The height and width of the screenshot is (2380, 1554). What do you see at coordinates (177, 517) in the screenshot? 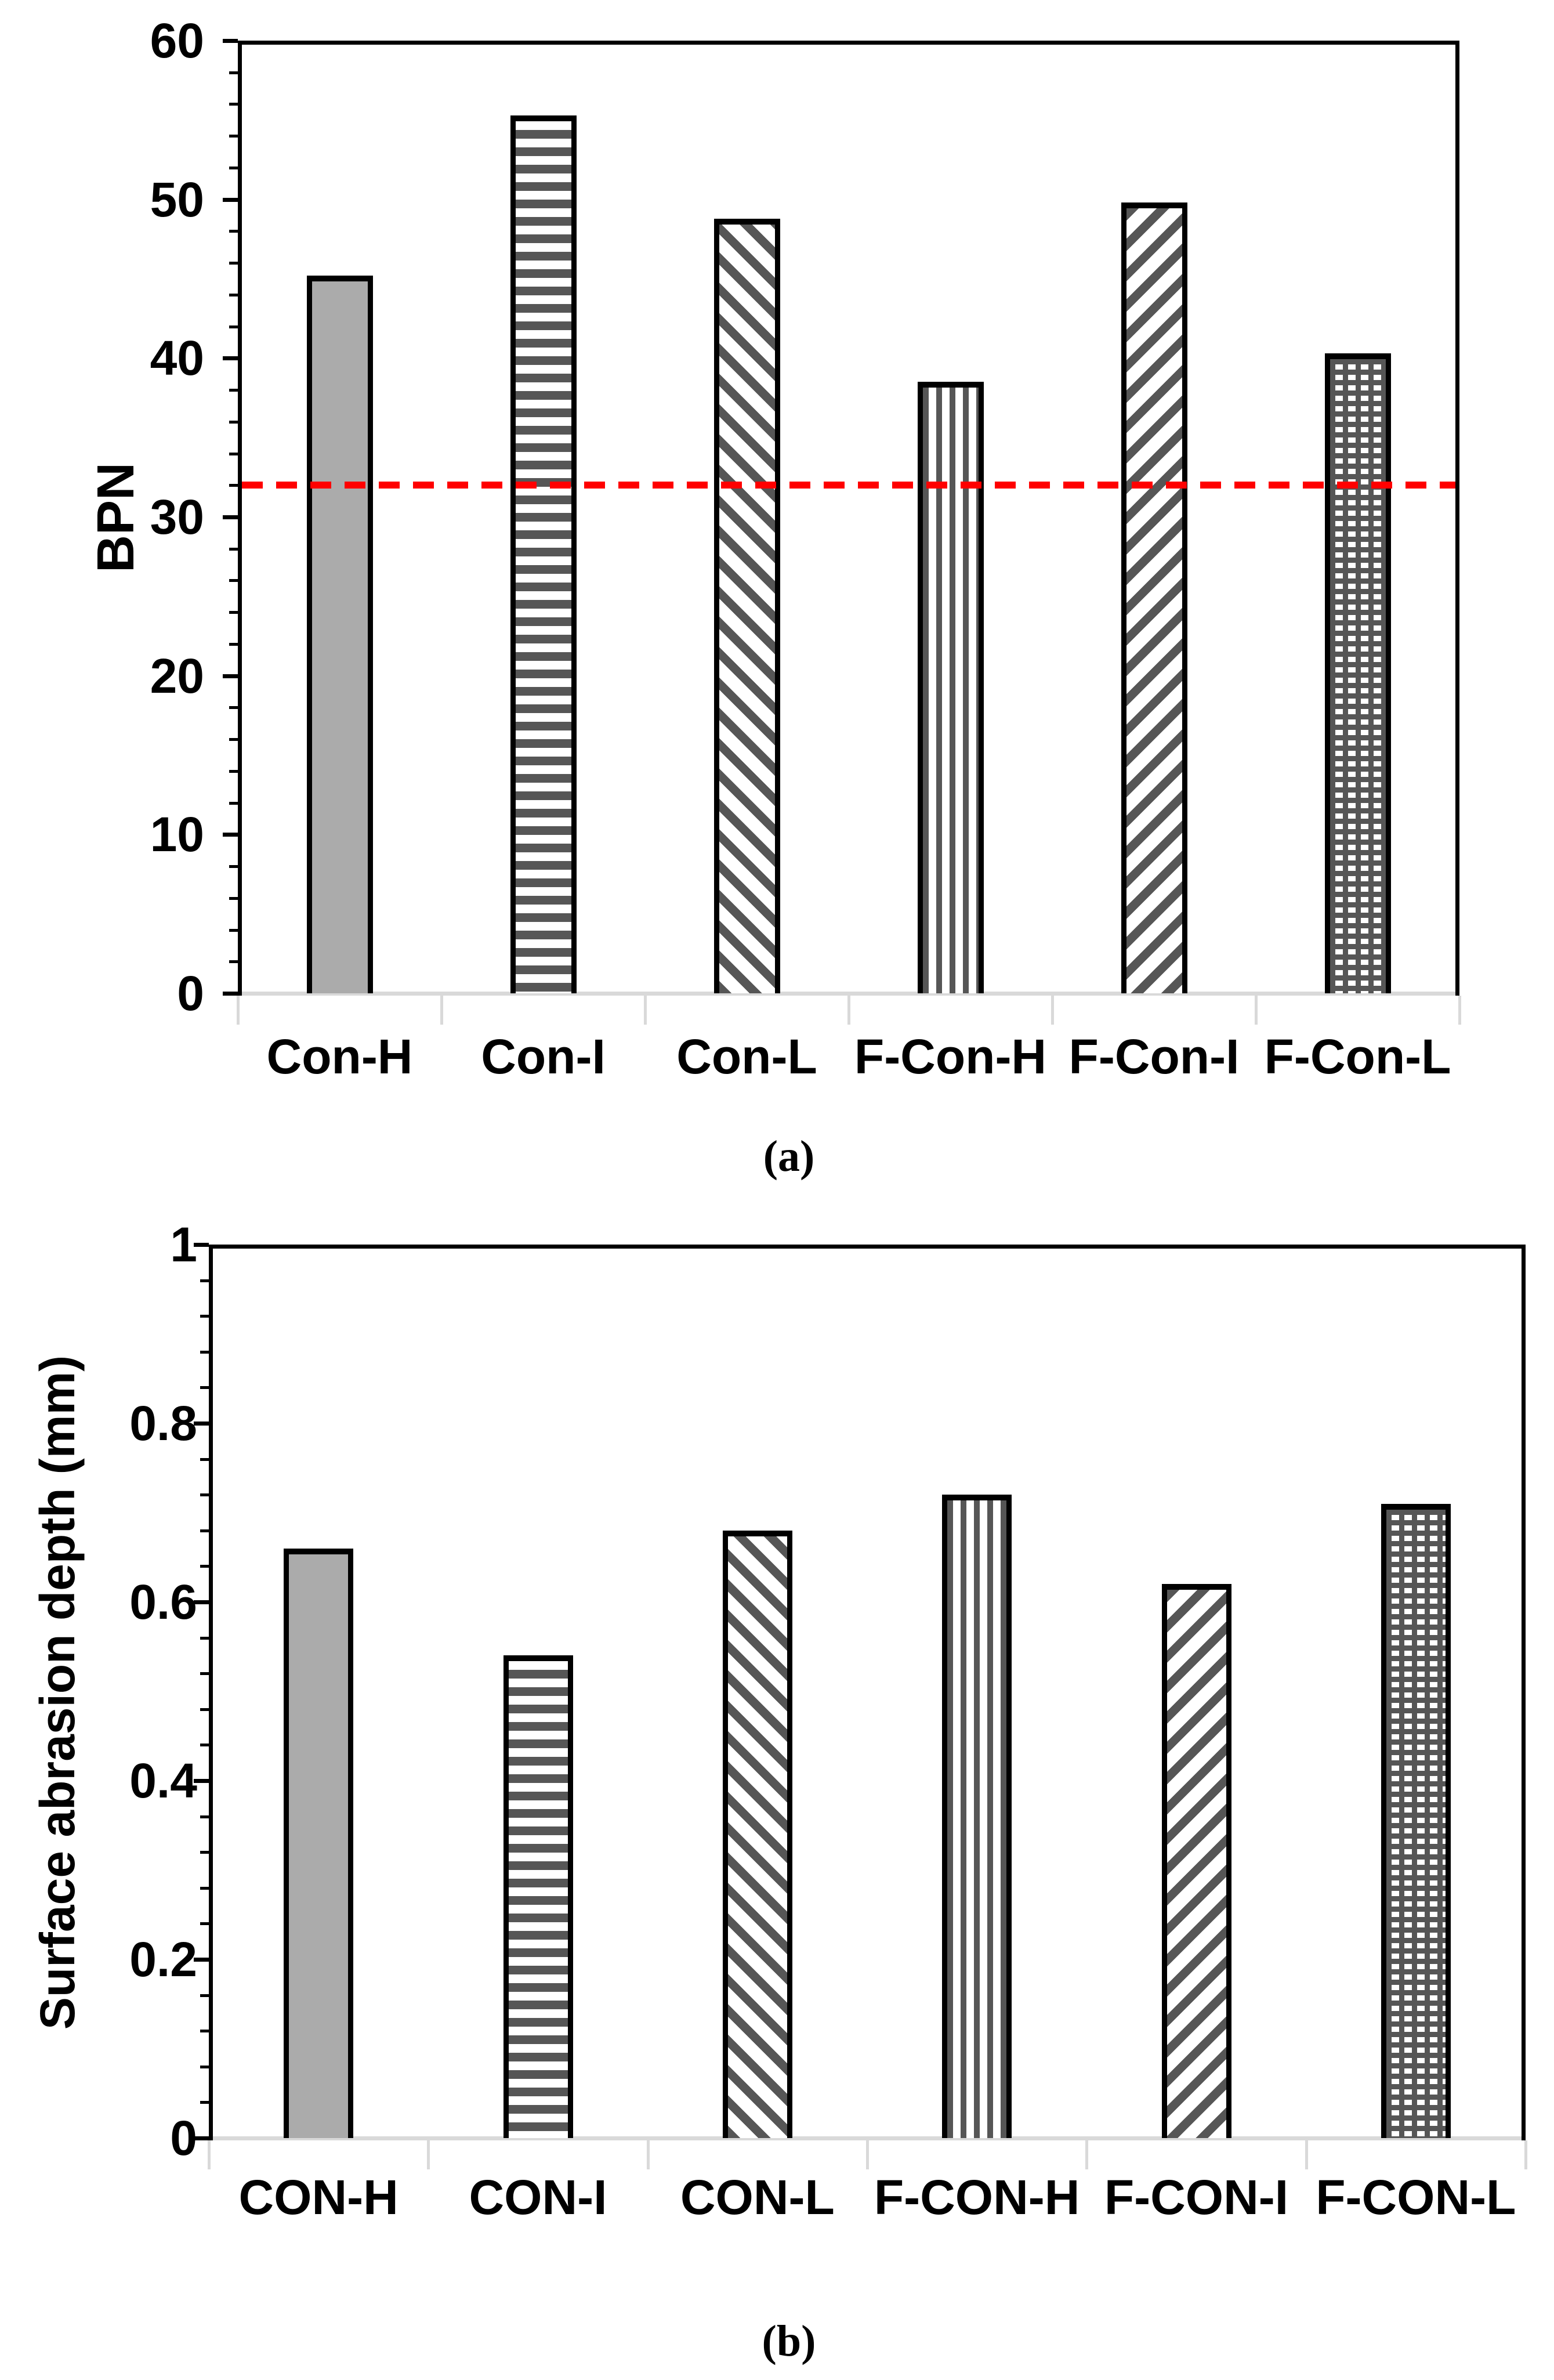
I see `y-tick-label: 30` at bounding box center [177, 517].